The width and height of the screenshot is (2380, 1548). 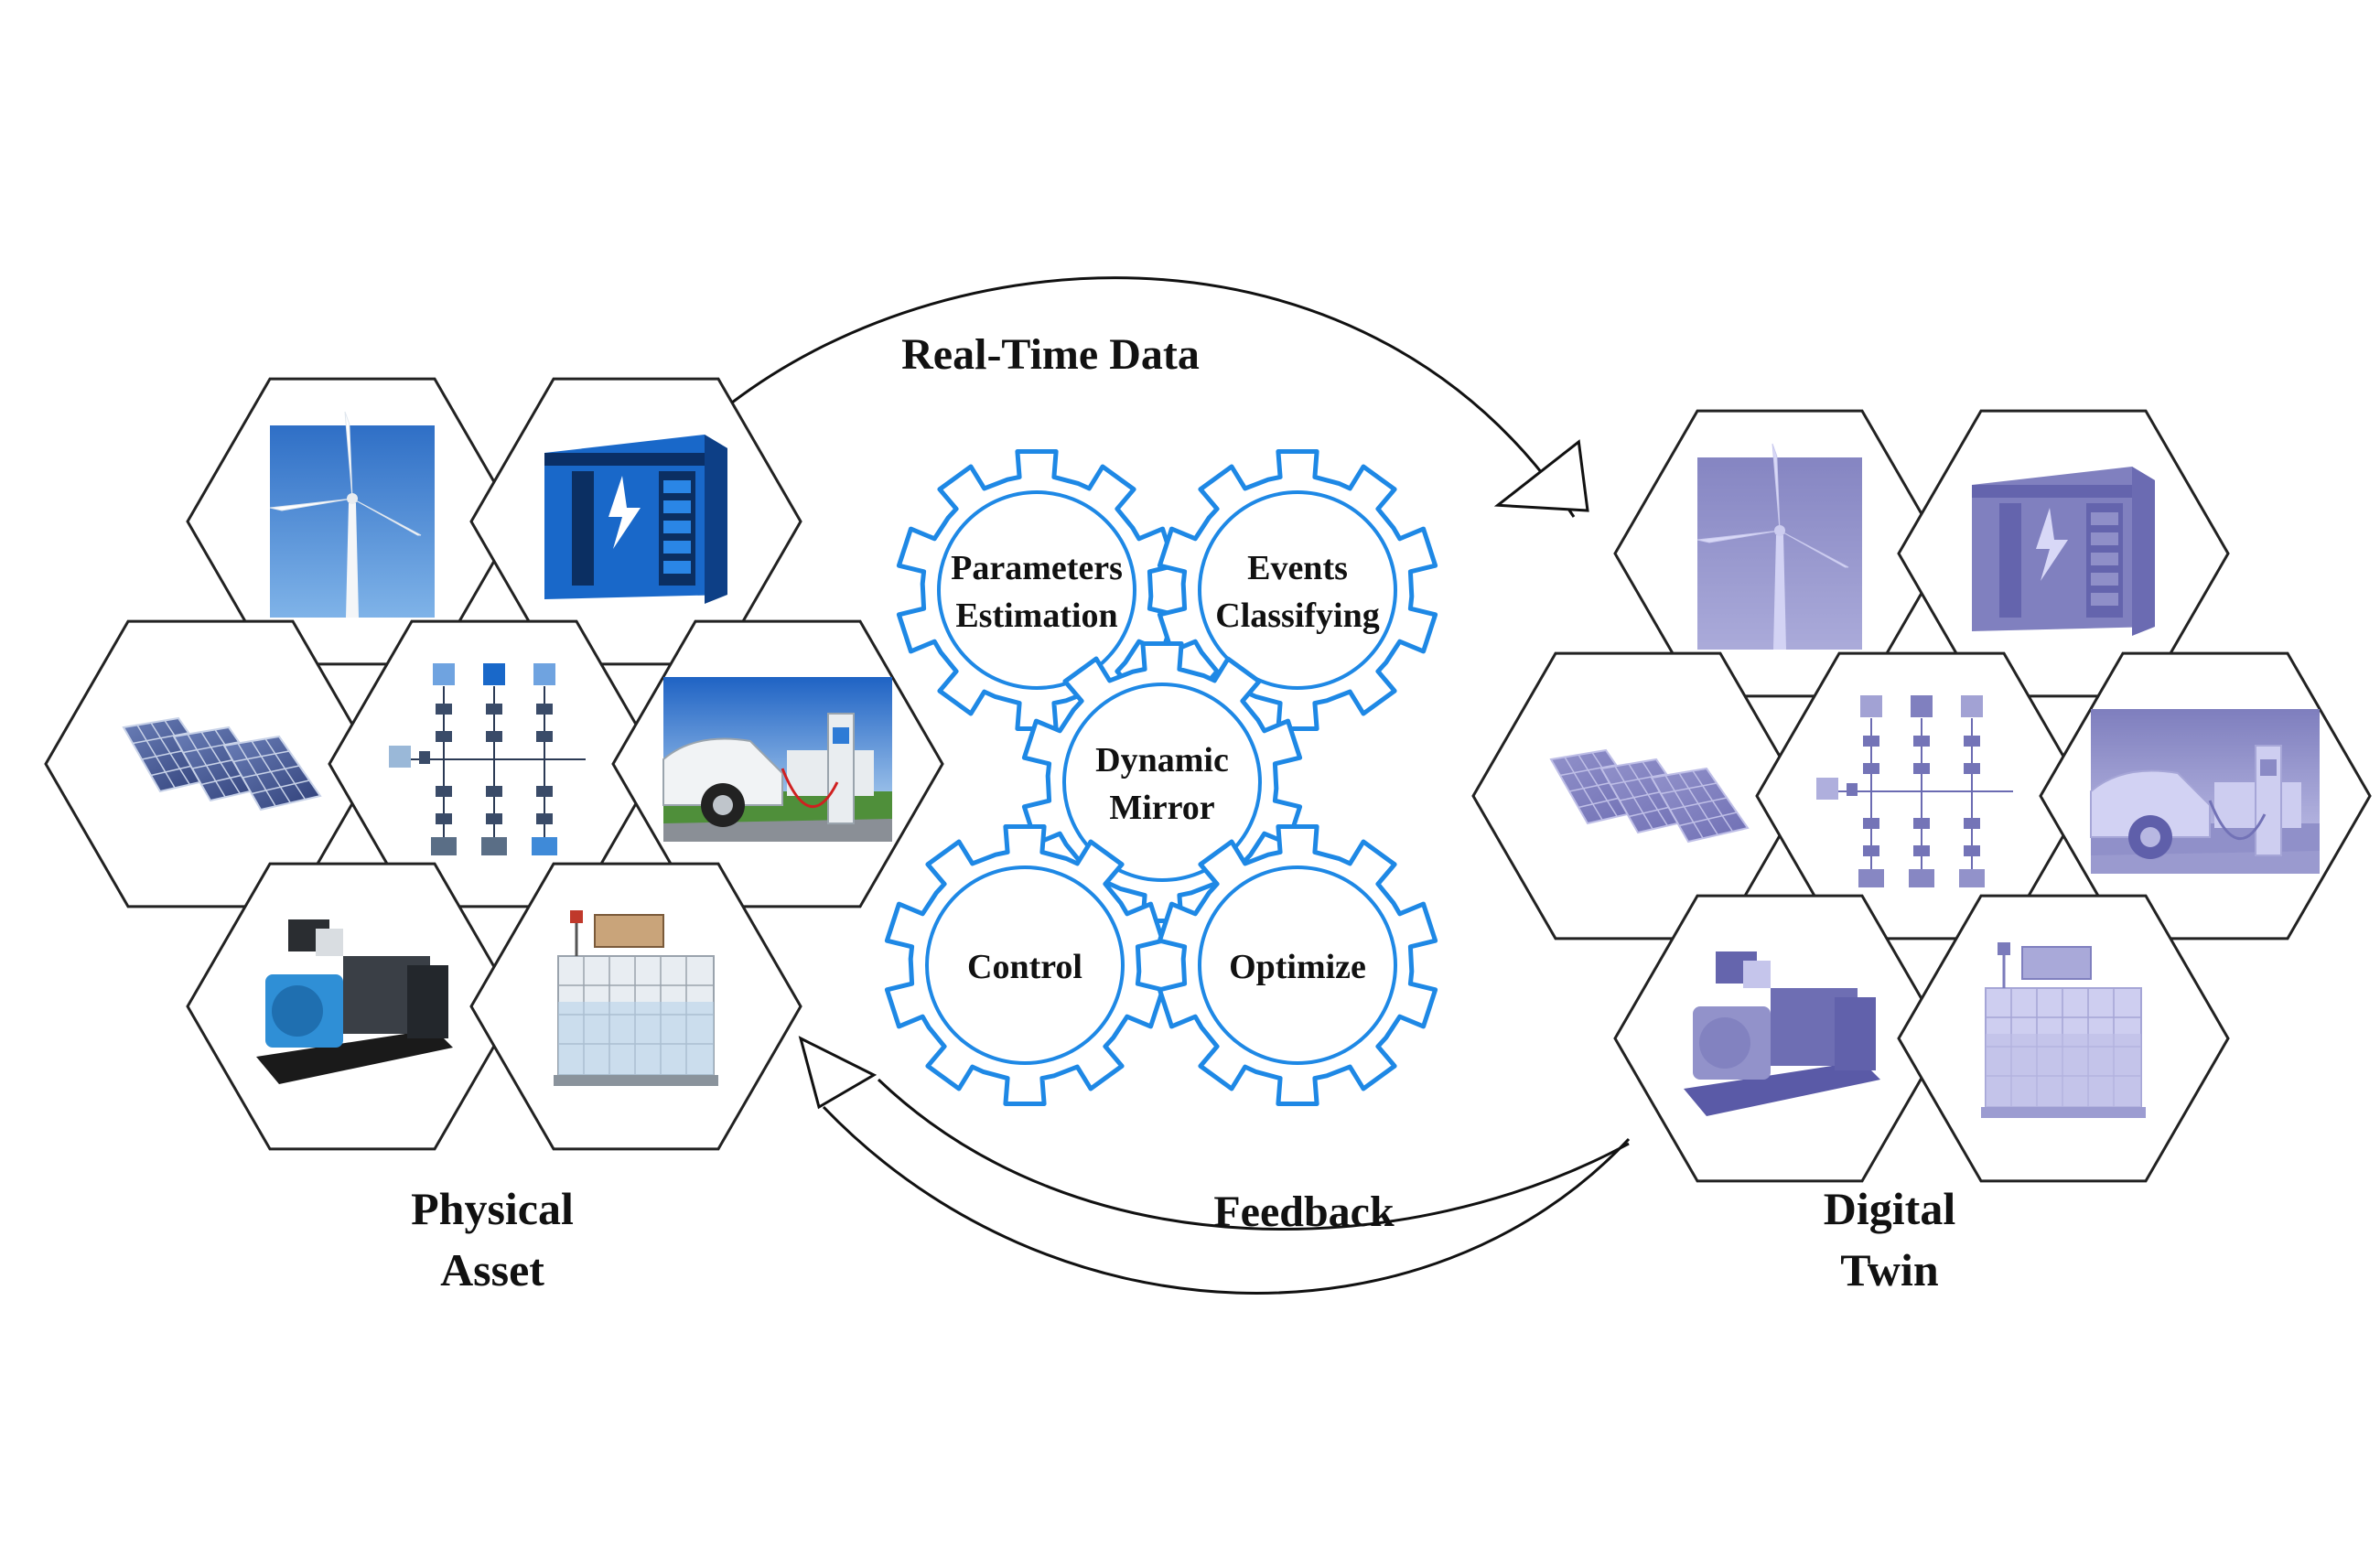 I want to click on twin-diesel-generator-icon, so click(x=1782, y=1033).